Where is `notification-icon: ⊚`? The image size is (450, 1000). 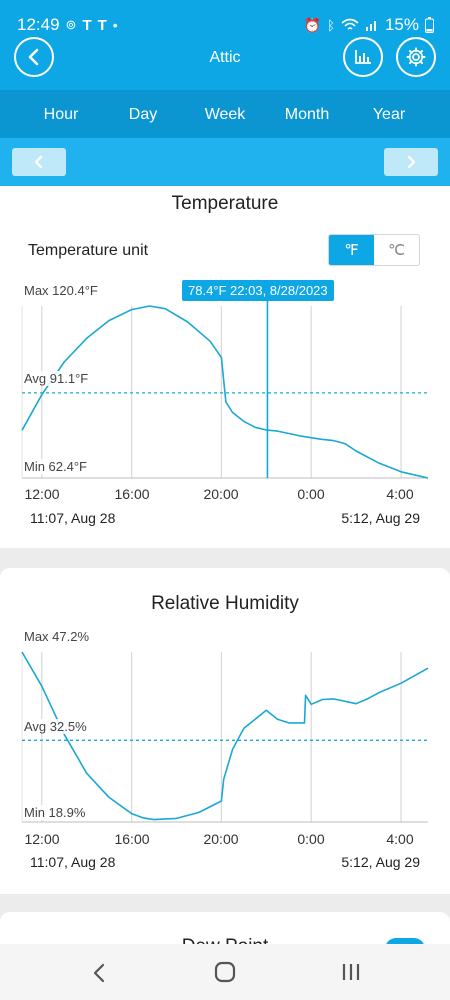
notification-icon: ⊚ is located at coordinates (71, 24).